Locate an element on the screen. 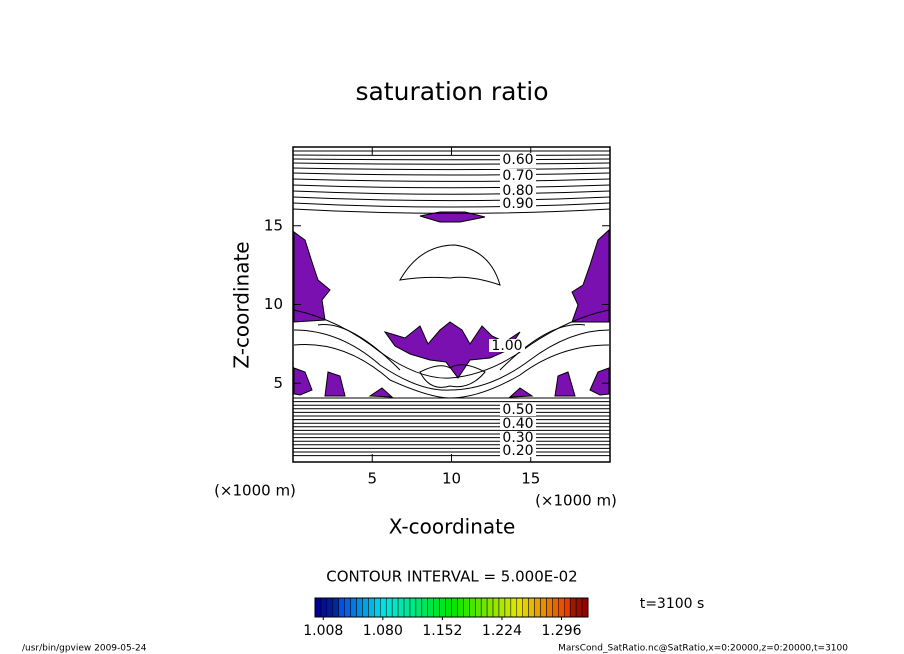  y-tick-label: 5 is located at coordinates (278, 383).